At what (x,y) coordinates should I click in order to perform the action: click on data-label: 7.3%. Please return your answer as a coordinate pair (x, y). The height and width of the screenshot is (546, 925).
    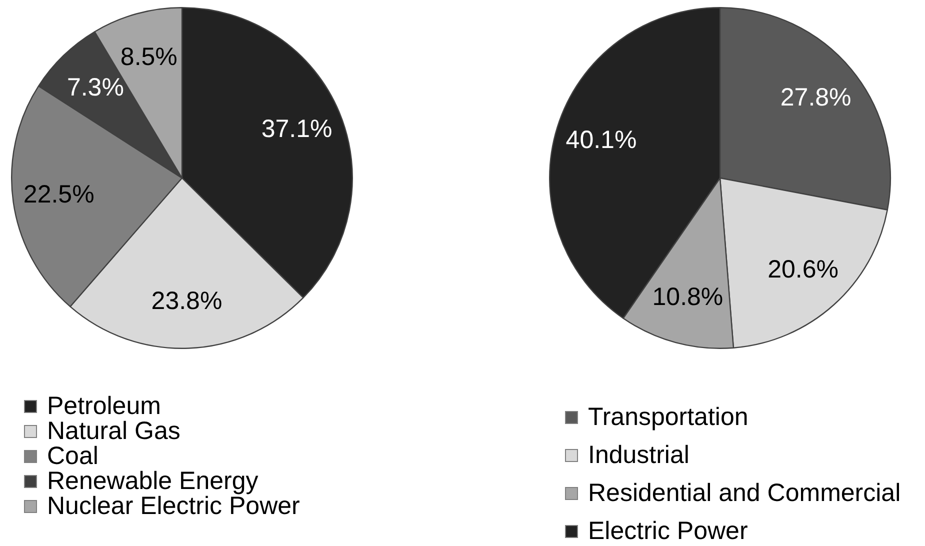
    Looking at the image, I should click on (95, 88).